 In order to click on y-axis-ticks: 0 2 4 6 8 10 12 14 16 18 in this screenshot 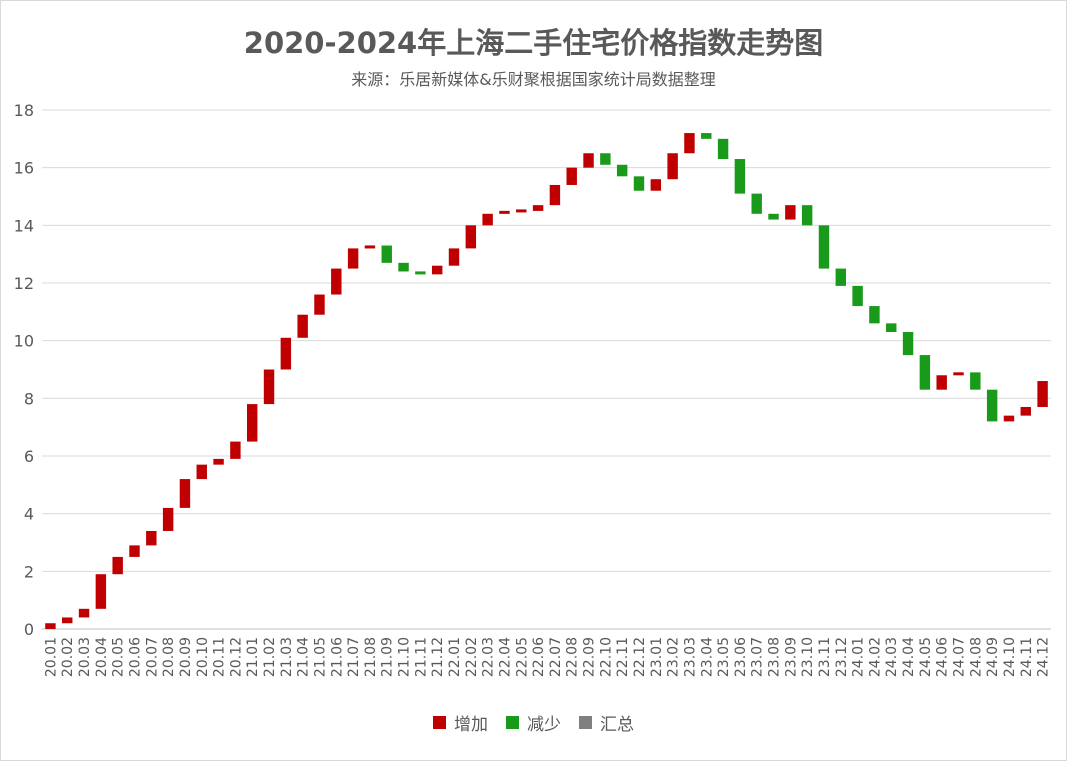, I will do `click(24, 370)`.